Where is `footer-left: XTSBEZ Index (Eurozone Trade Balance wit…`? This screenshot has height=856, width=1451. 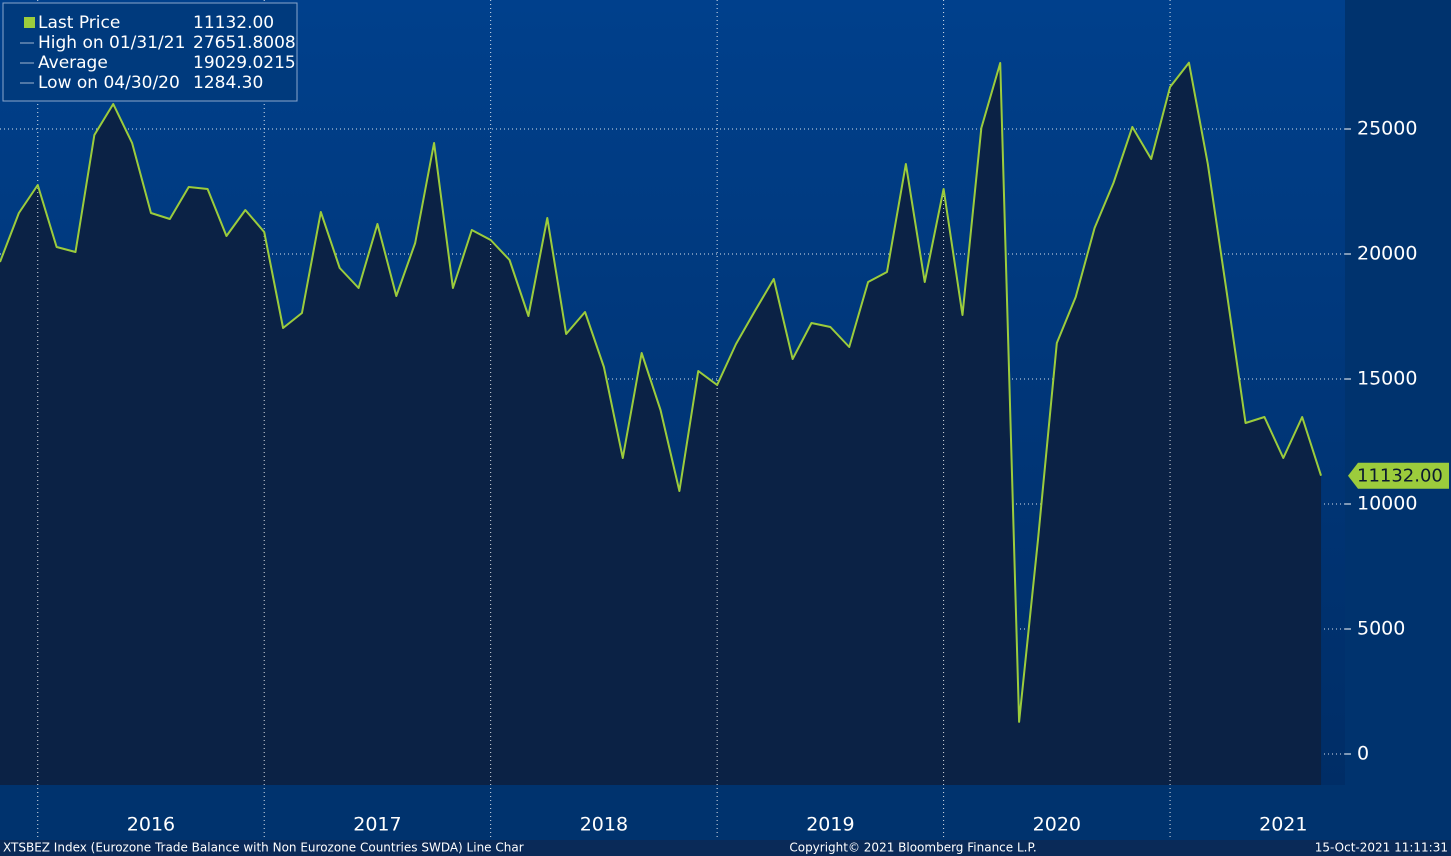 footer-left: XTSBEZ Index (Eurozone Trade Balance wit… is located at coordinates (263, 848).